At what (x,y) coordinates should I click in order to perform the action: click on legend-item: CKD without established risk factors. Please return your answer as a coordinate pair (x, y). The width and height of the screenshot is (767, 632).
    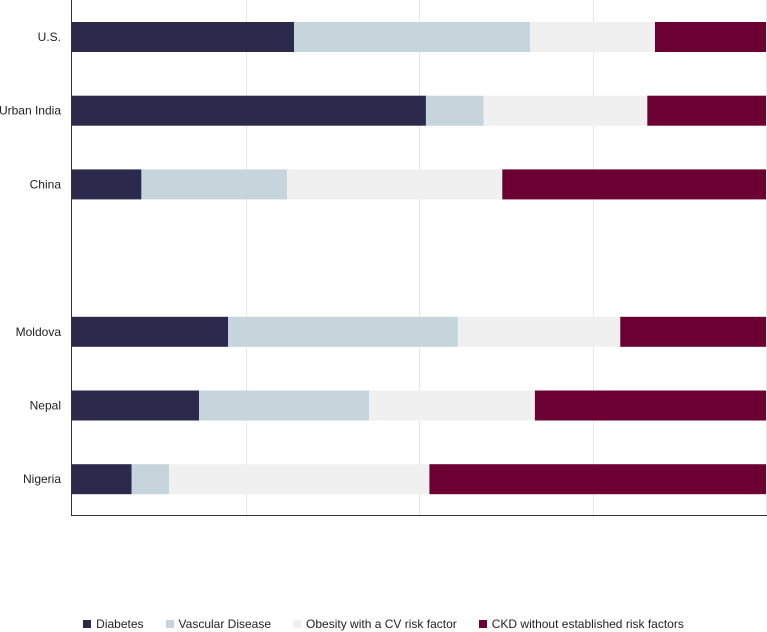
    Looking at the image, I should click on (581, 624).